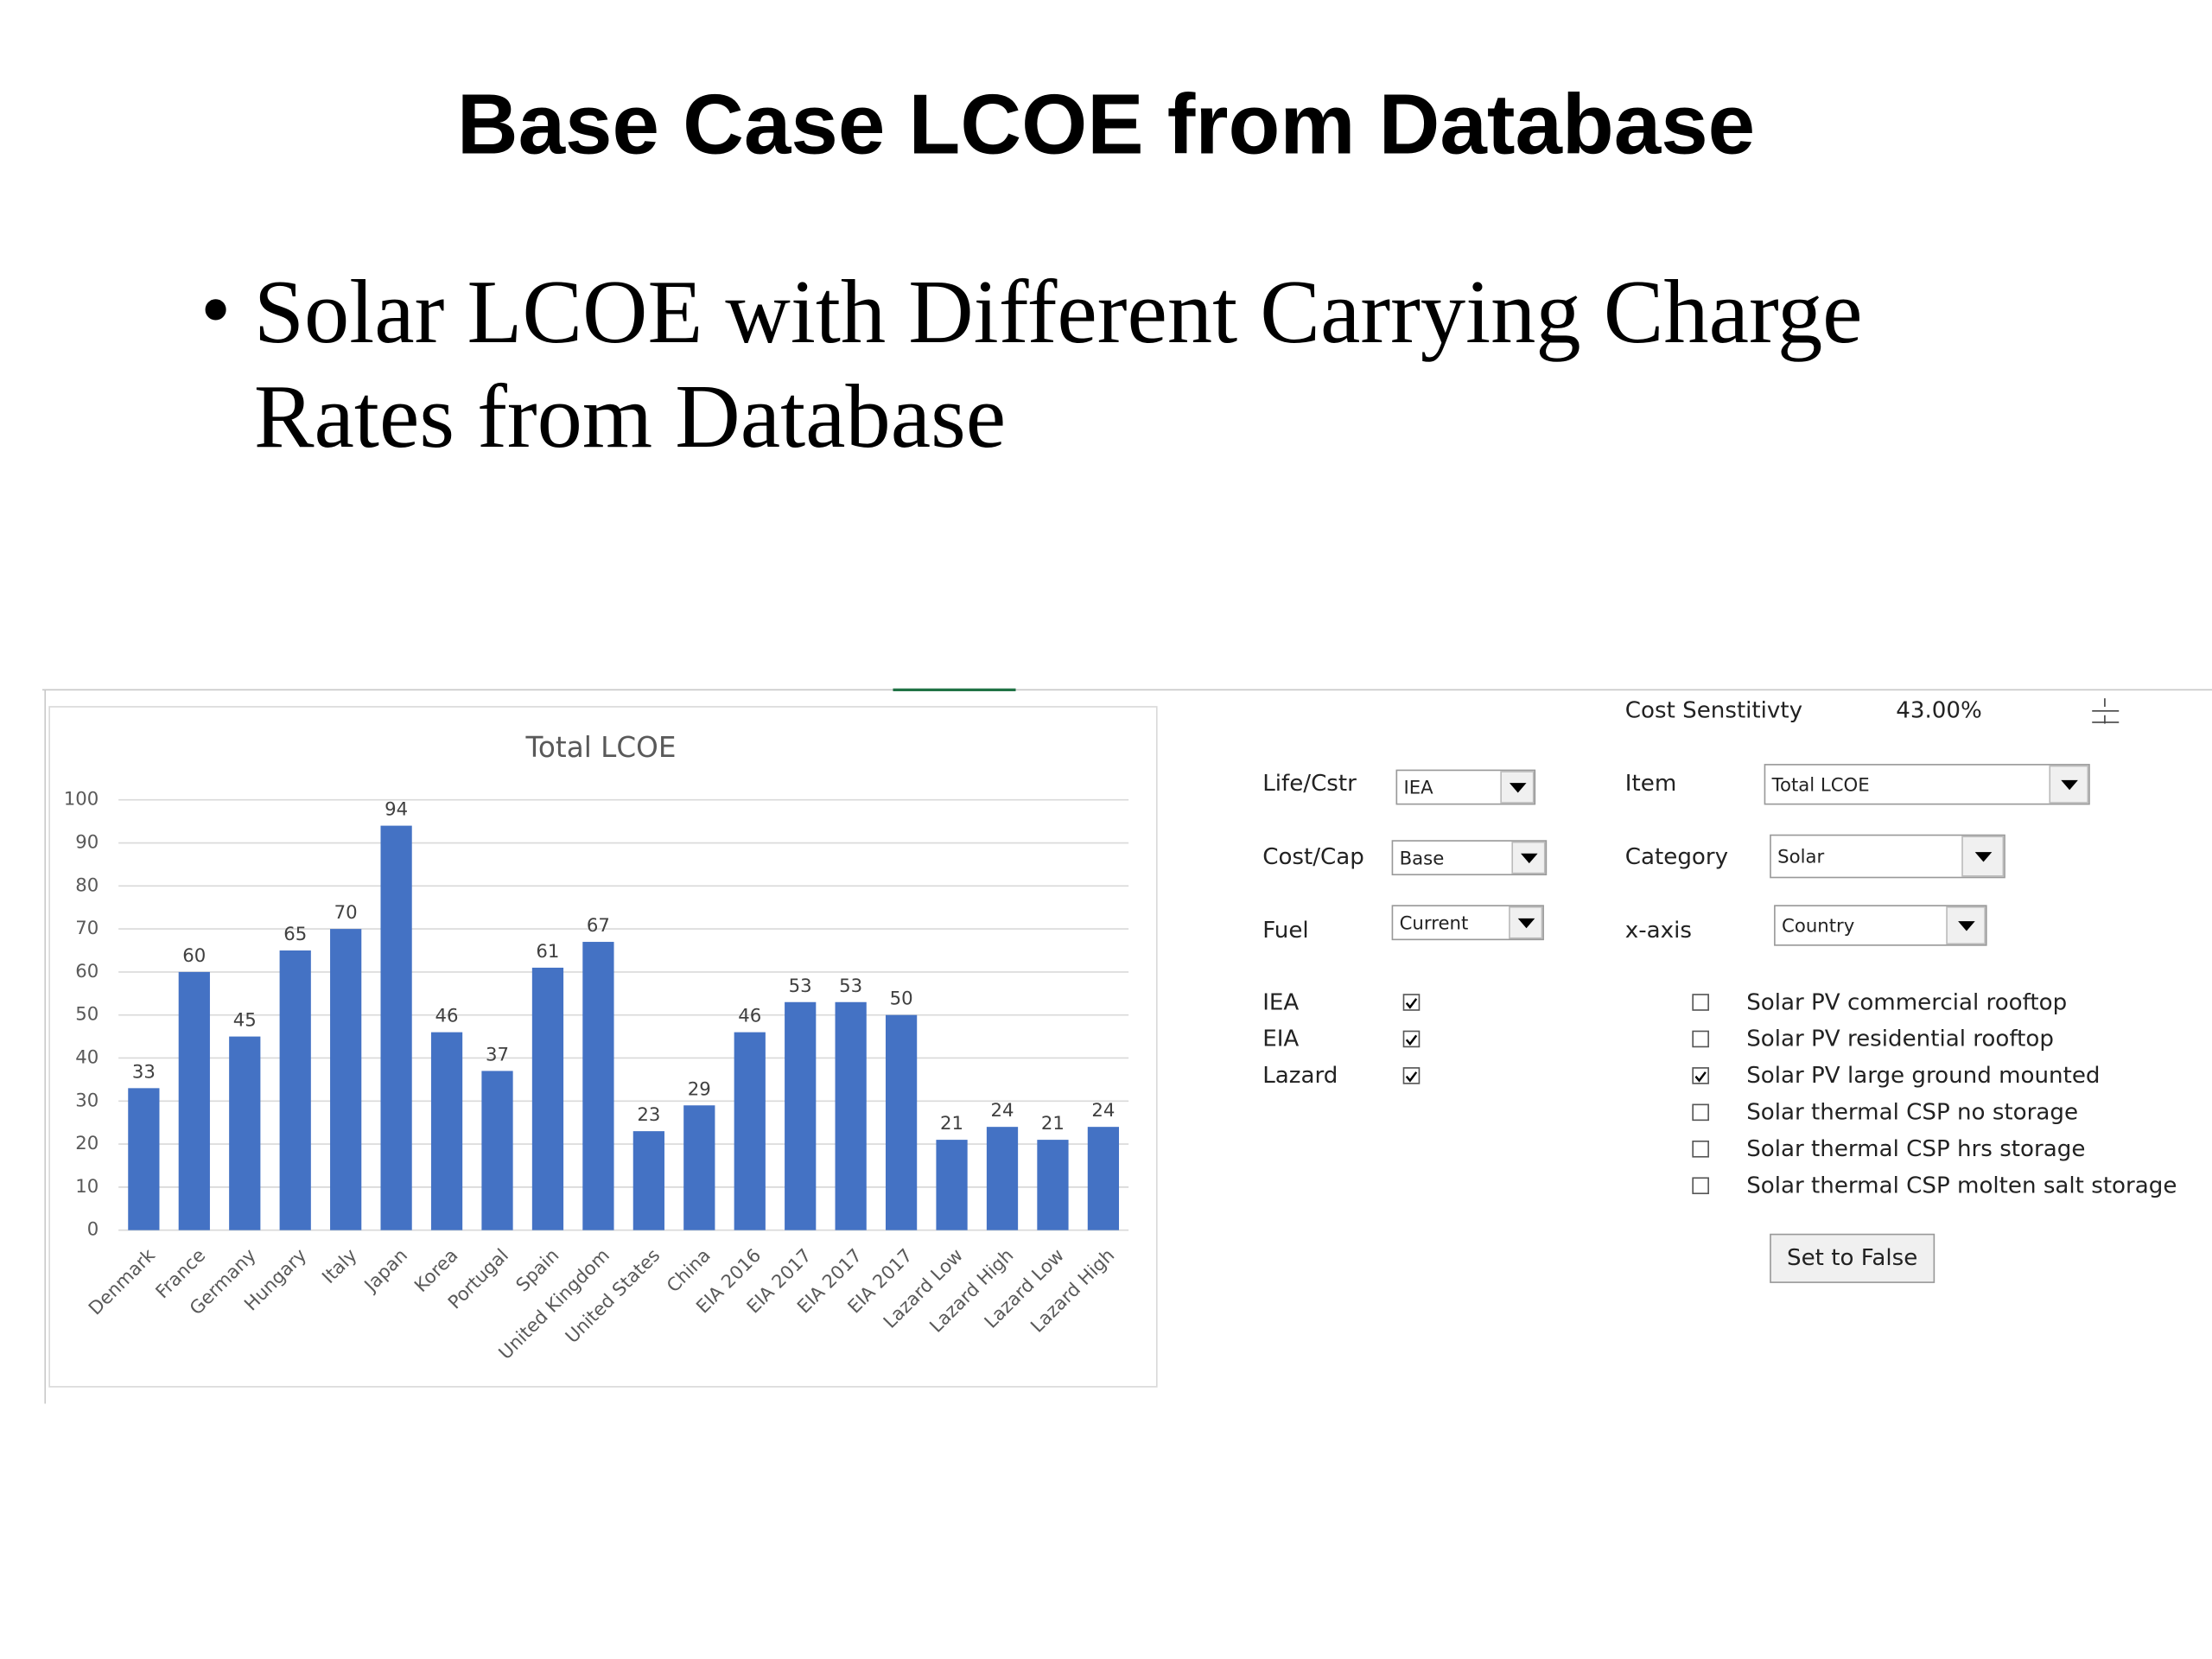 Image resolution: width=2212 pixels, height=1659 pixels. What do you see at coordinates (547, 952) in the screenshot?
I see `data-label: 61` at bounding box center [547, 952].